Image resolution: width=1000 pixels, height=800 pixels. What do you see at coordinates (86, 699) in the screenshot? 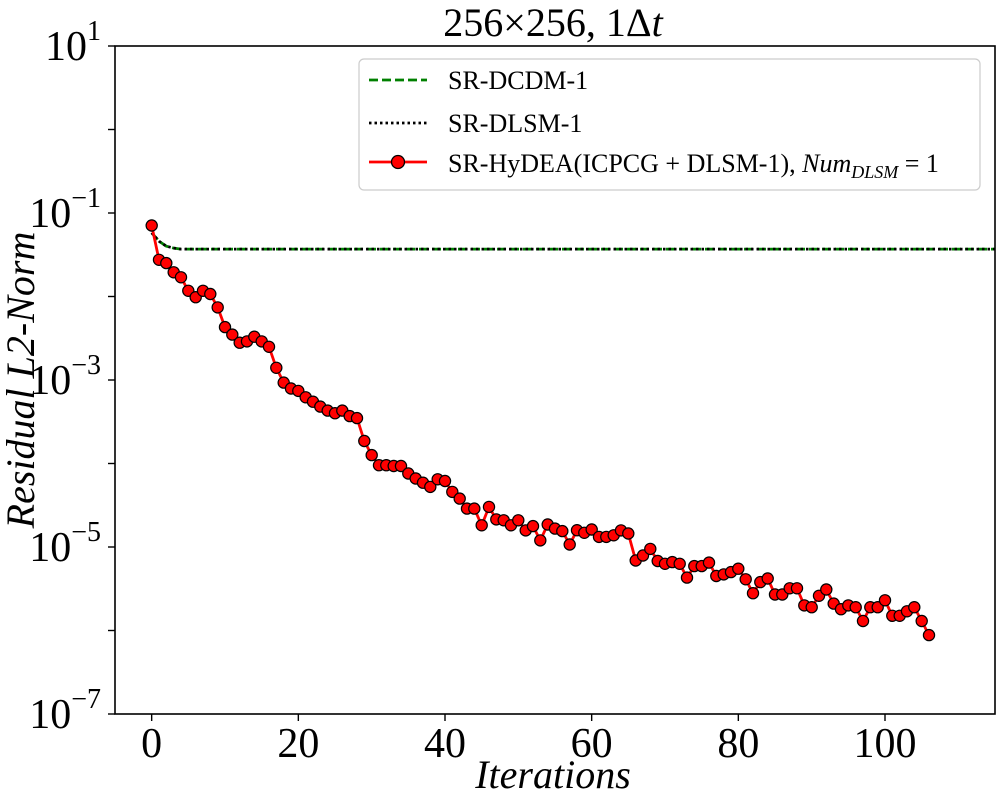
I see `y-tick-exponent: −7` at bounding box center [86, 699].